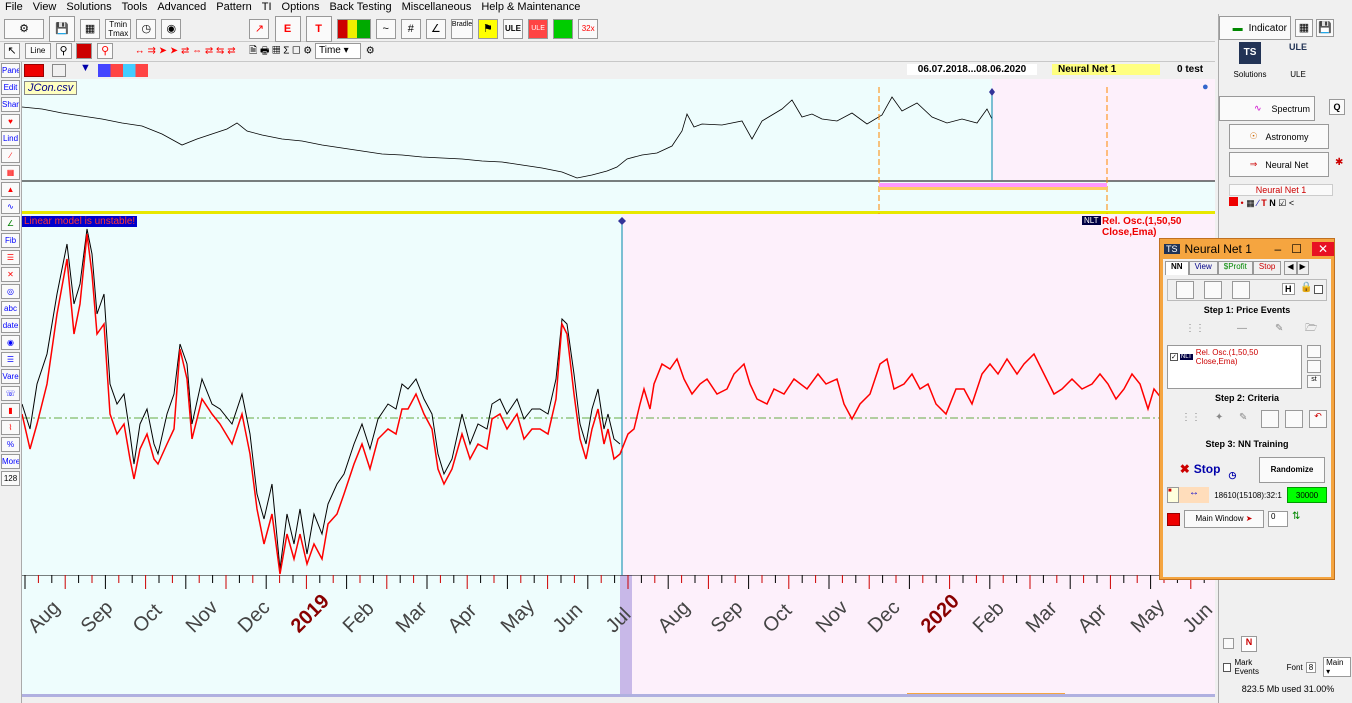 The width and height of the screenshot is (1352, 703). What do you see at coordinates (1267, 108) in the screenshot?
I see `spectrum-button: ∿ Spectrum` at bounding box center [1267, 108].